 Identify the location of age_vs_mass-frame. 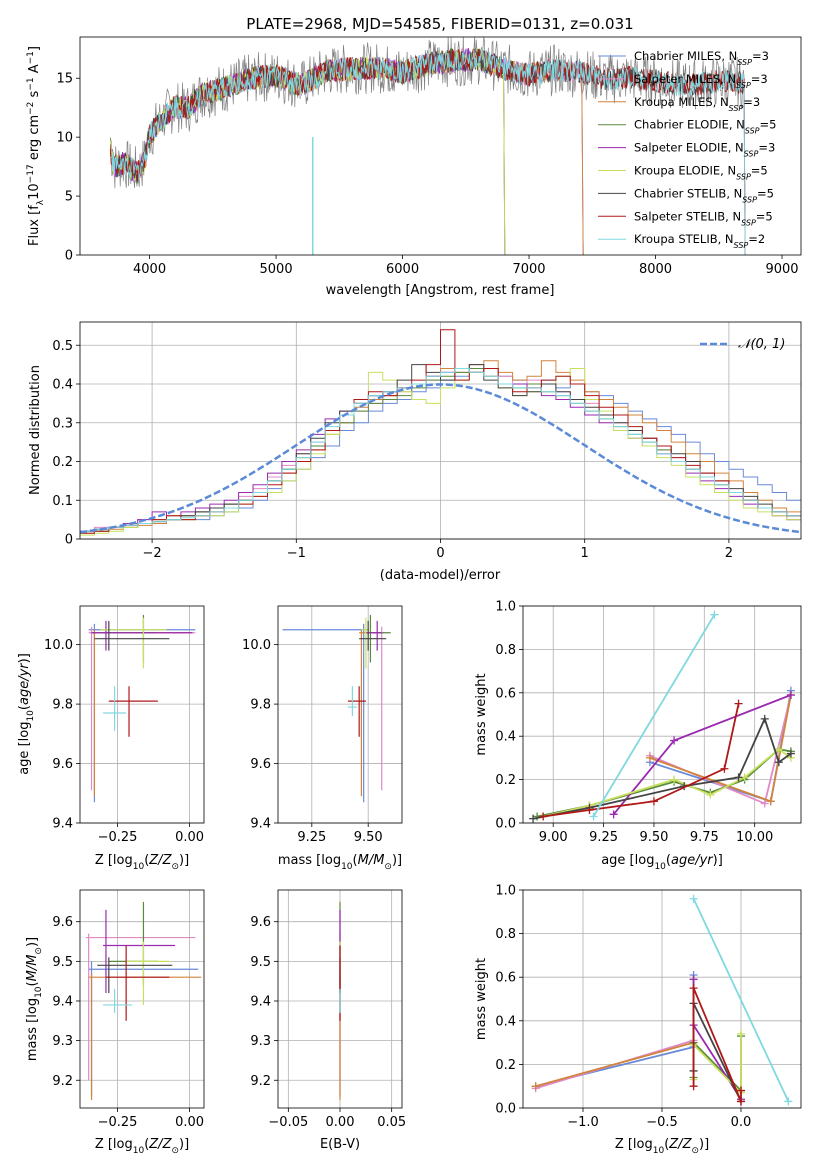
(340, 714).